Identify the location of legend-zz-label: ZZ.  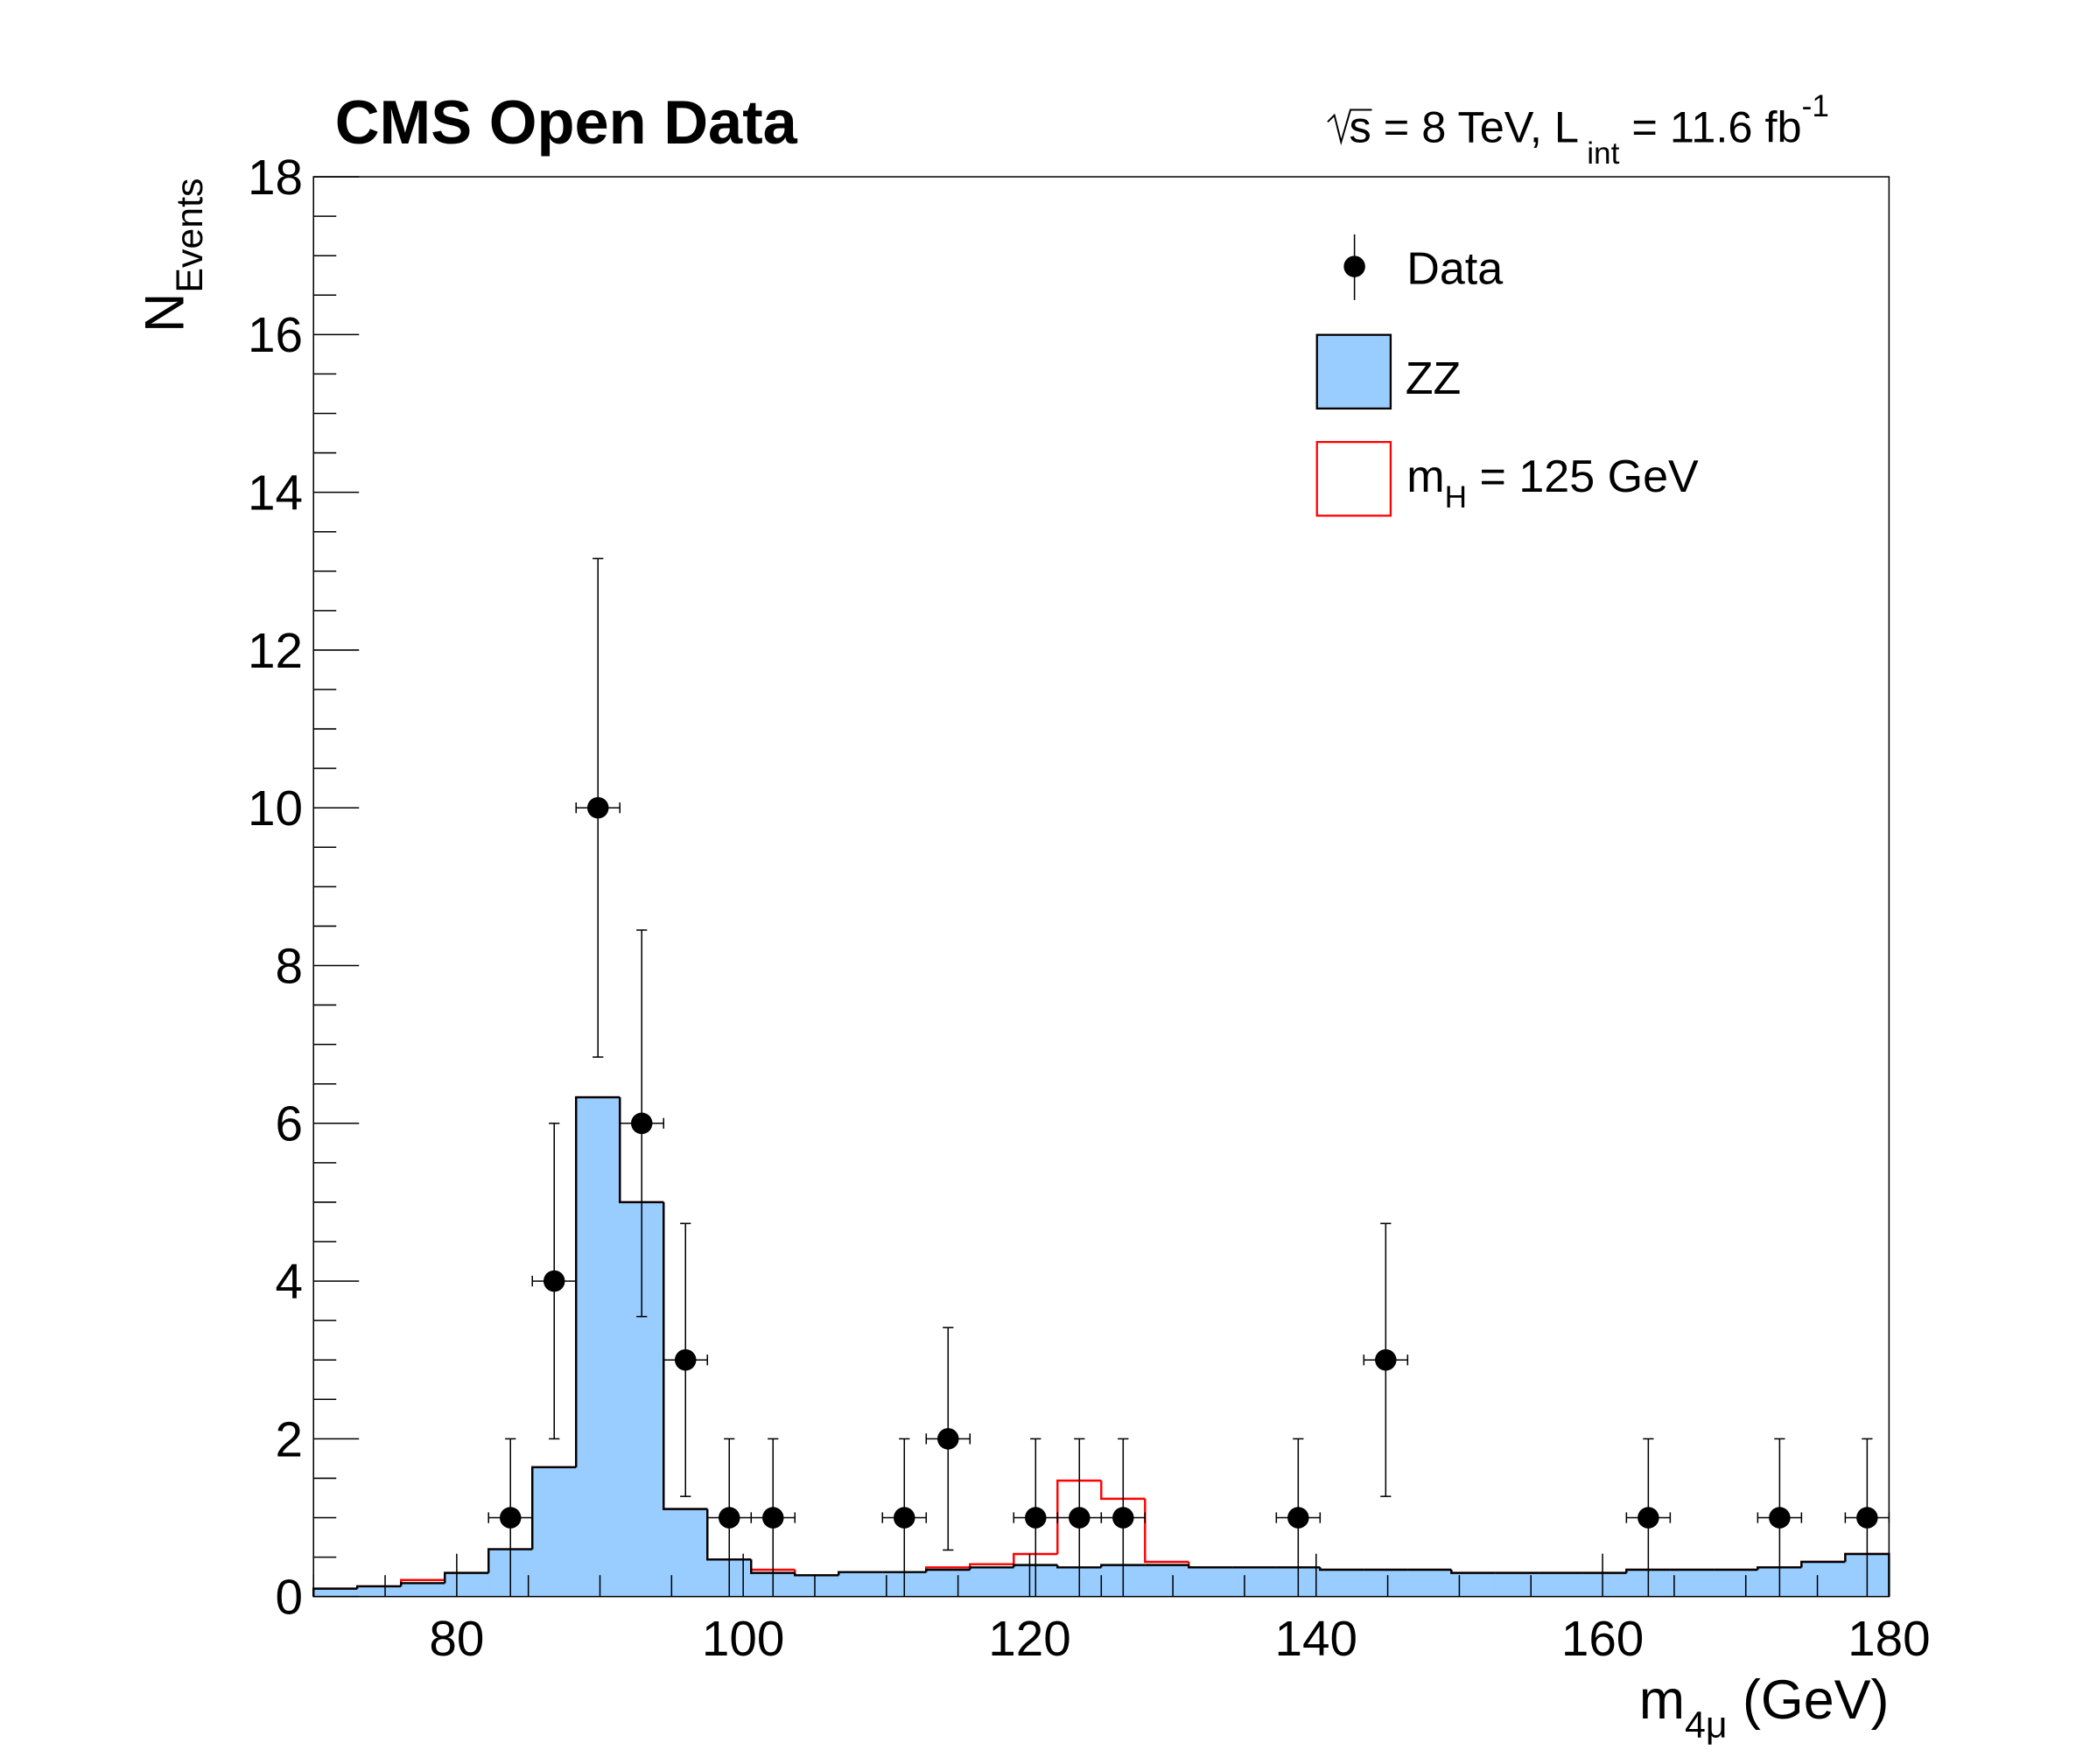
(1434, 379).